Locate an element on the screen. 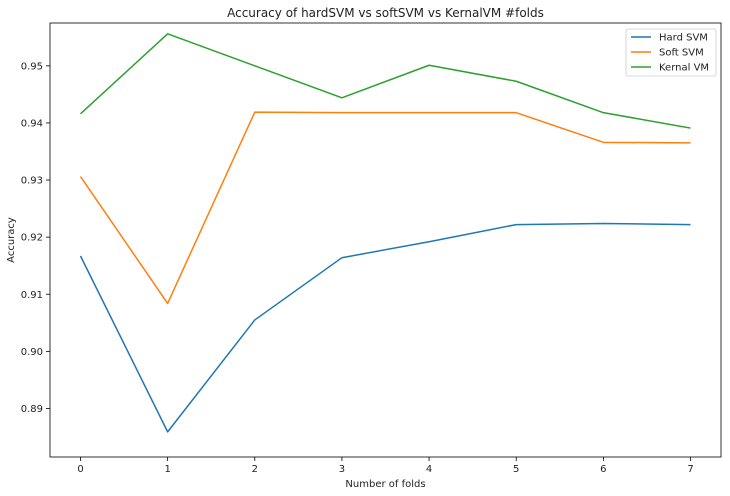  x-tick-label: 1 is located at coordinates (167, 469).